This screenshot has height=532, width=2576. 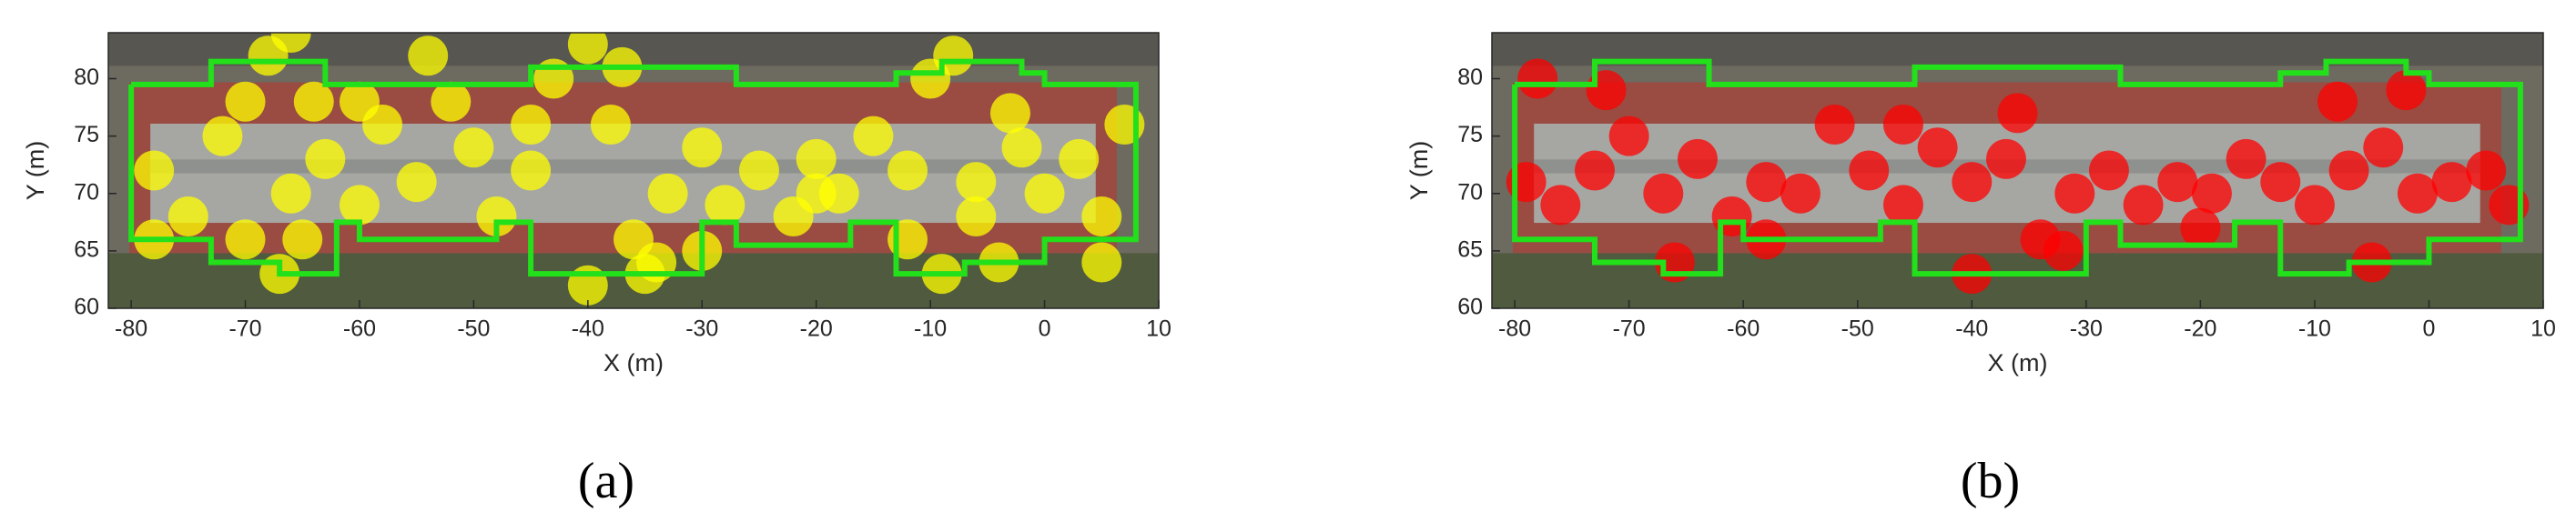 I want to click on panel-label: (a), so click(x=606, y=481).